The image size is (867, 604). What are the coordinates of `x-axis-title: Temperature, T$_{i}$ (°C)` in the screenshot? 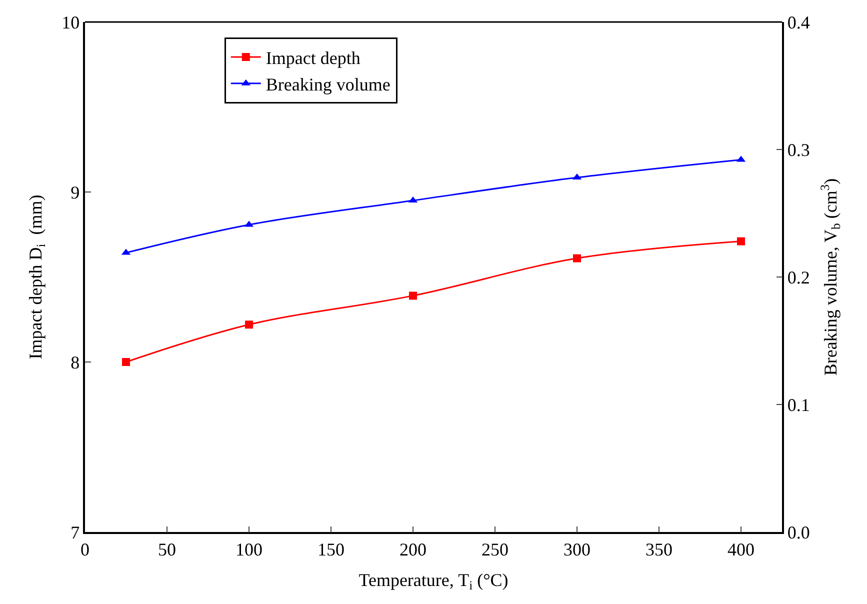 It's located at (433, 581).